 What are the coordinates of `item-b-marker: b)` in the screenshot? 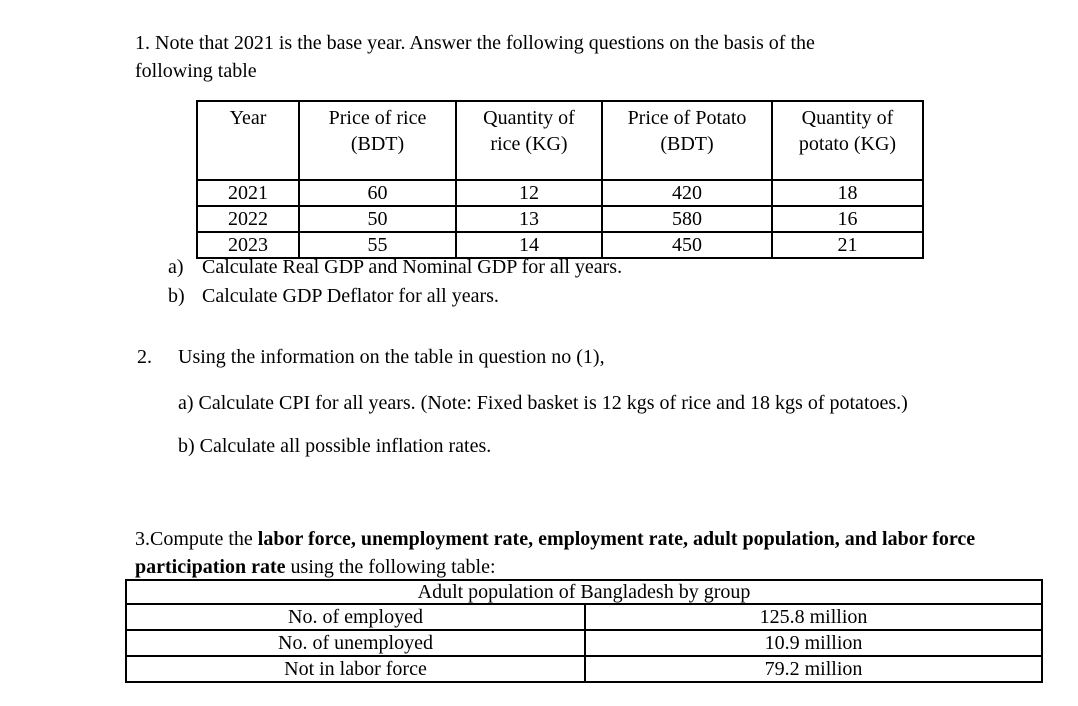 It's located at (176, 296).